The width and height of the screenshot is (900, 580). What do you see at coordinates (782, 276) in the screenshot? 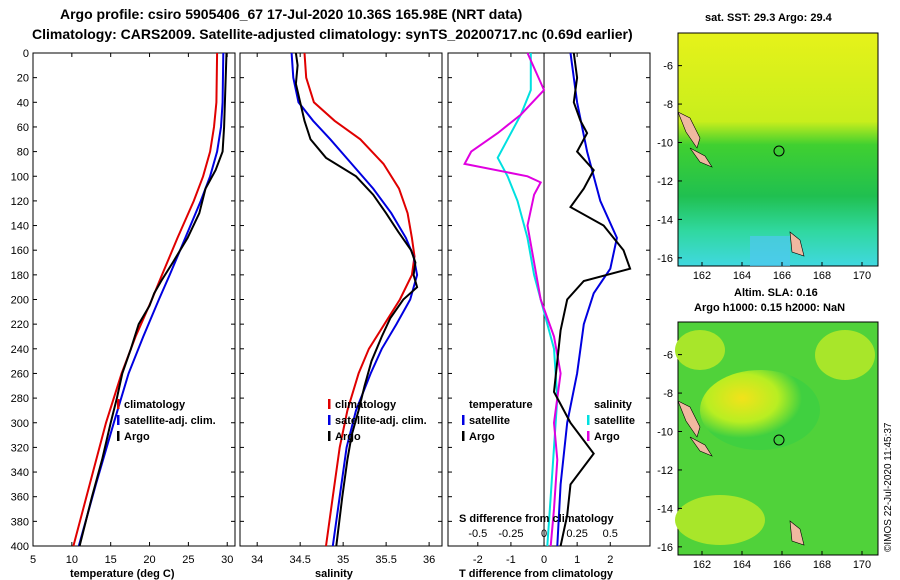
I see `map-x-tick-label: 166` at bounding box center [782, 276].